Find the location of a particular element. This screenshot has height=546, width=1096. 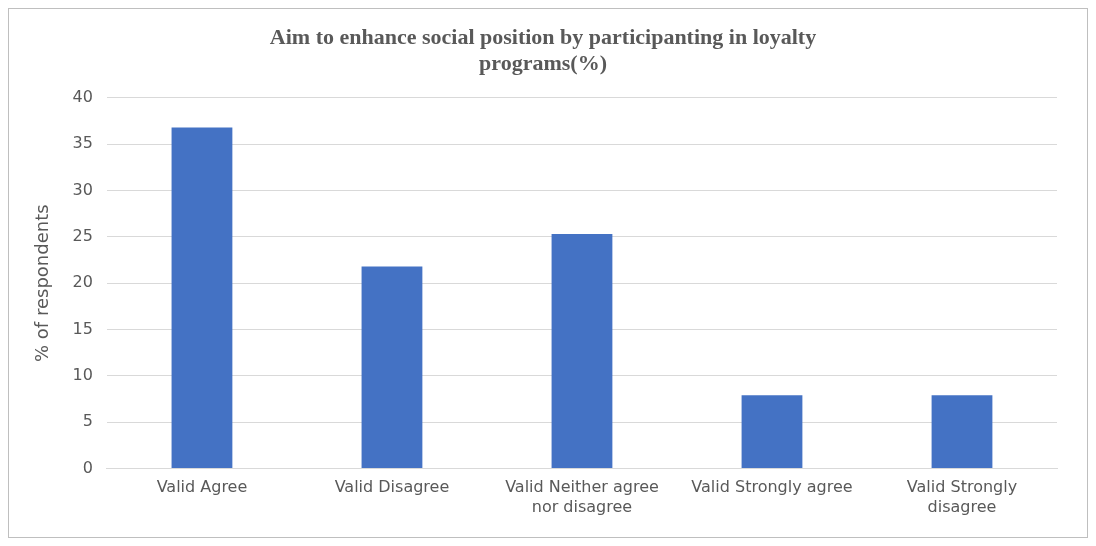

y-tick-label: 10 is located at coordinates (82, 375).